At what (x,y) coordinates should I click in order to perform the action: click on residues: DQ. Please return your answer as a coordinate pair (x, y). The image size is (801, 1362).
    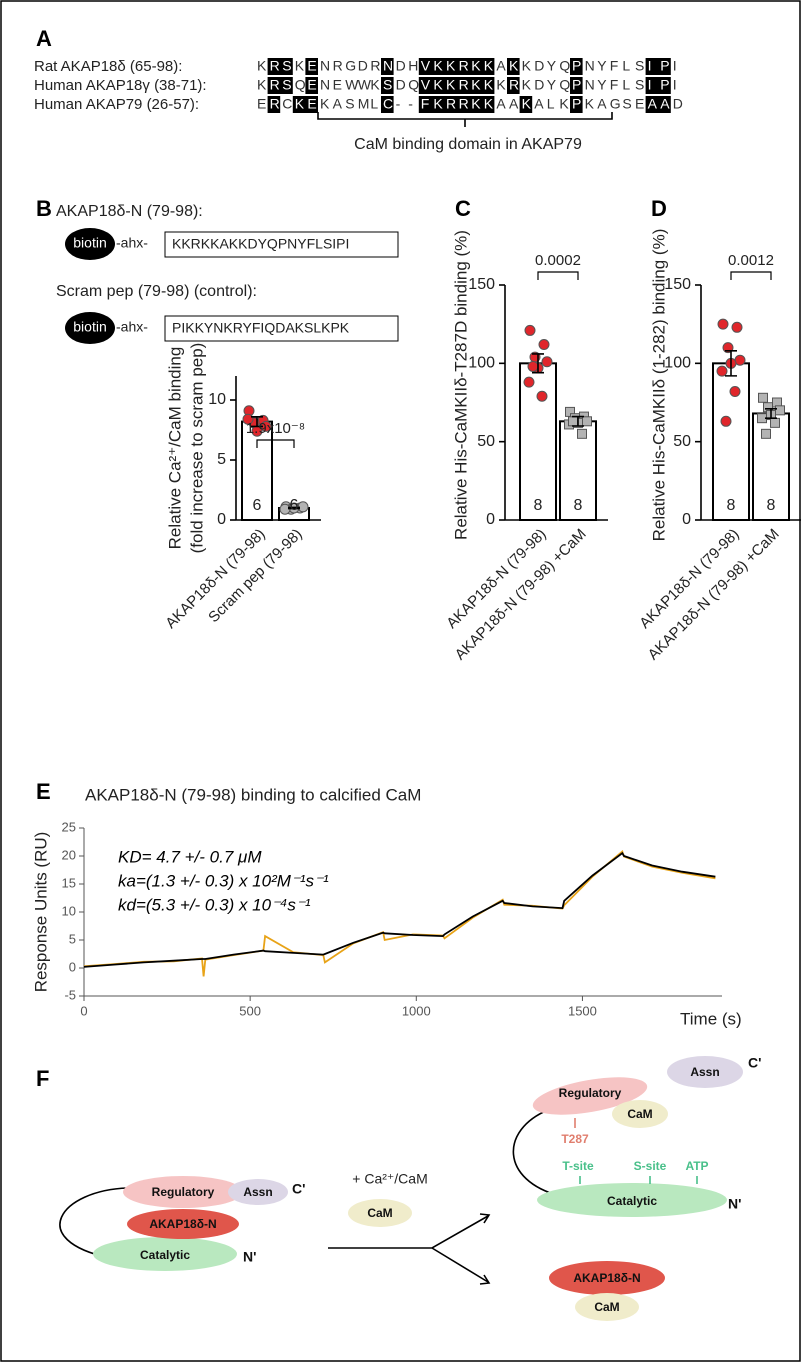
    Looking at the image, I should click on (408, 85).